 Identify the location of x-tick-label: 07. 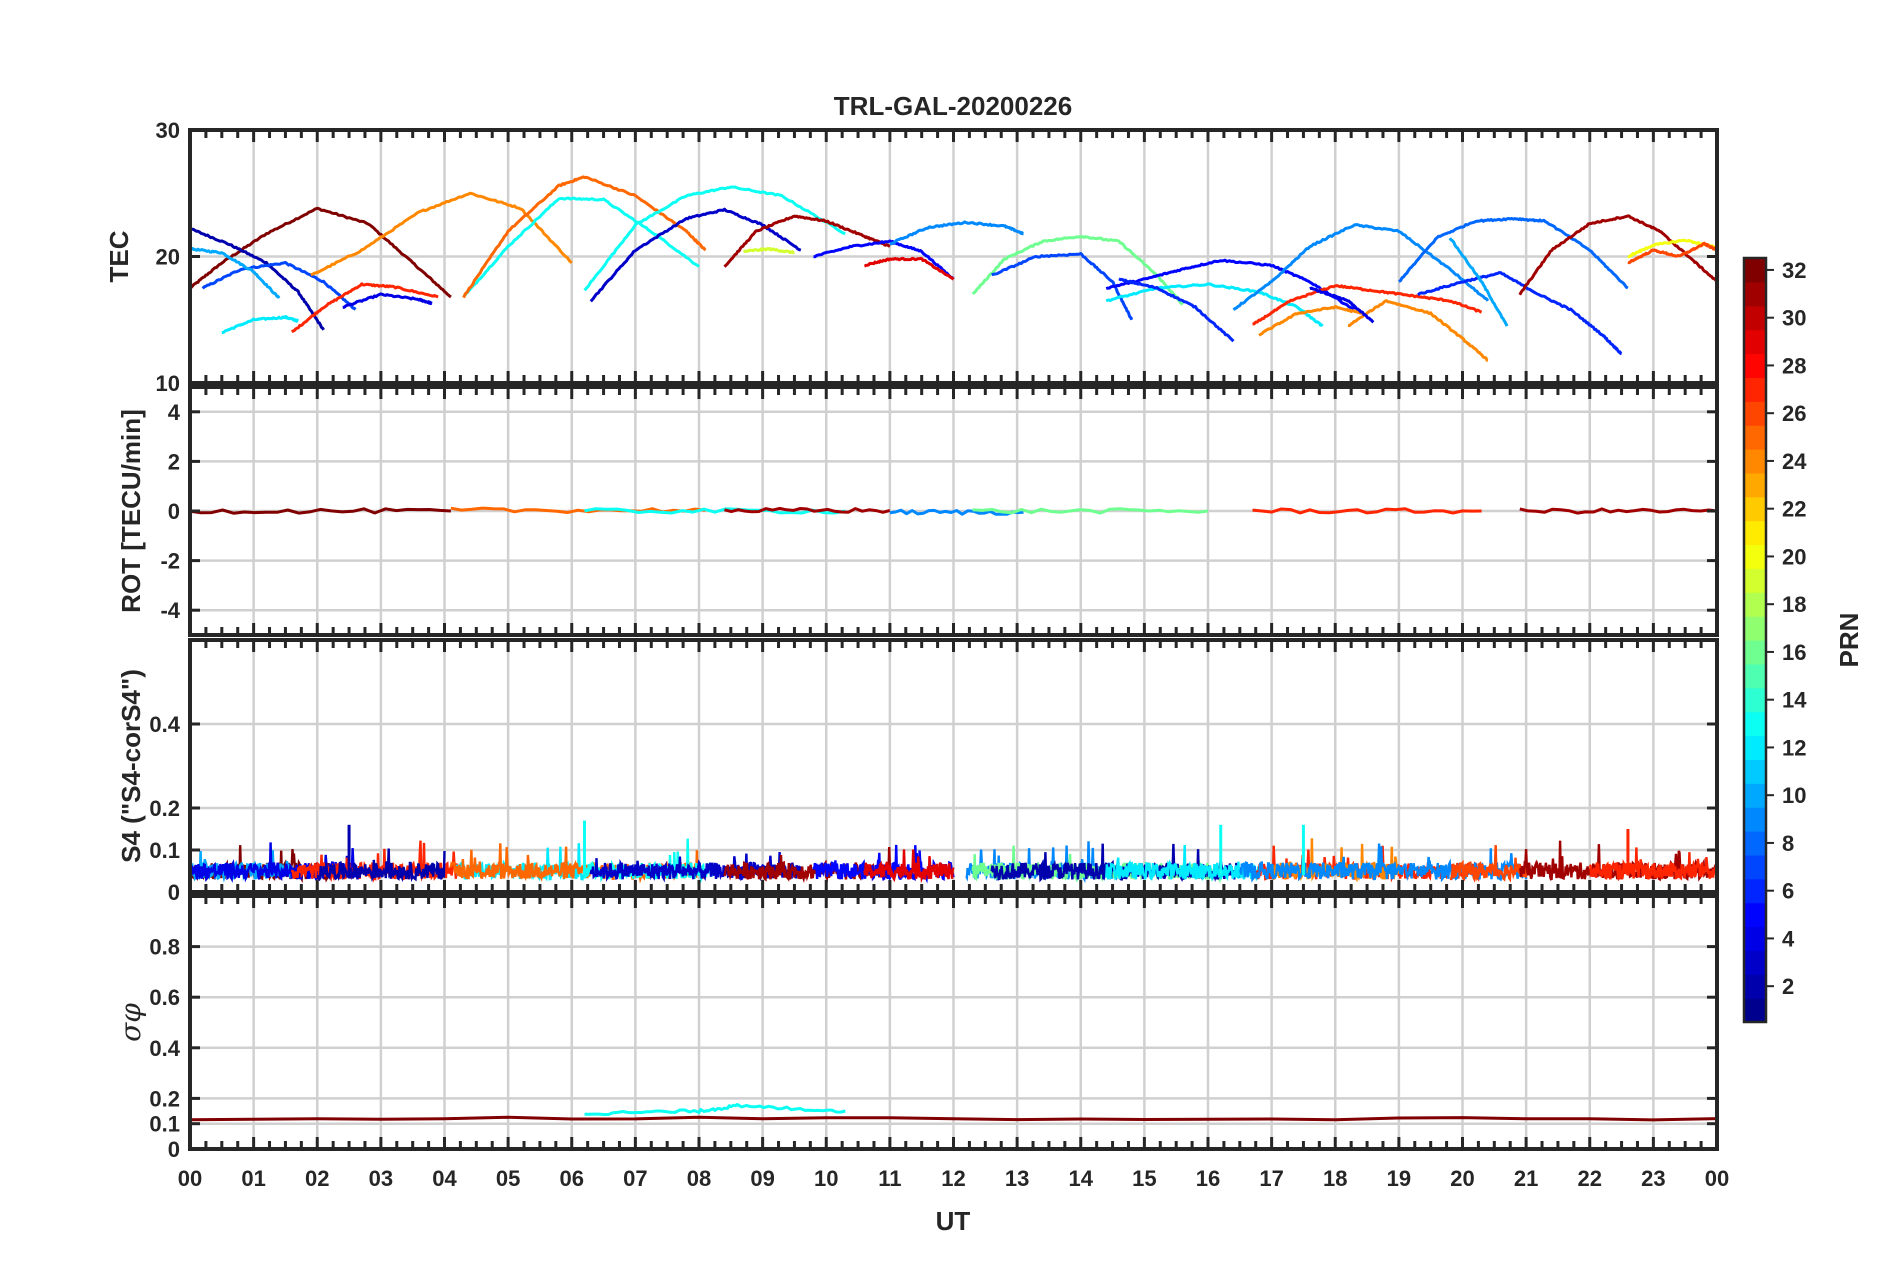
(635, 1178).